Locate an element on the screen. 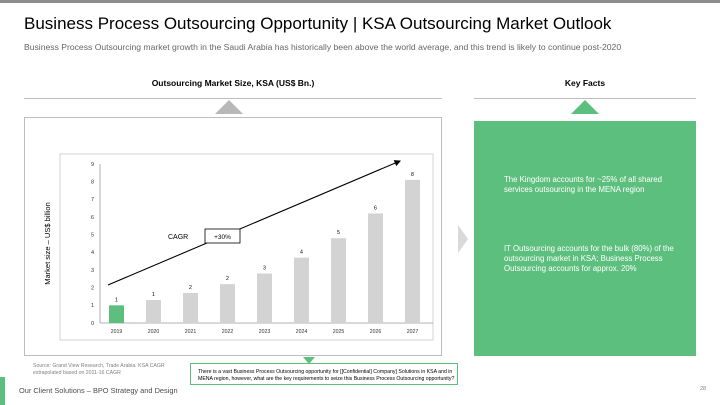 The image size is (720, 405). data-label-2027: 8 is located at coordinates (412, 175).